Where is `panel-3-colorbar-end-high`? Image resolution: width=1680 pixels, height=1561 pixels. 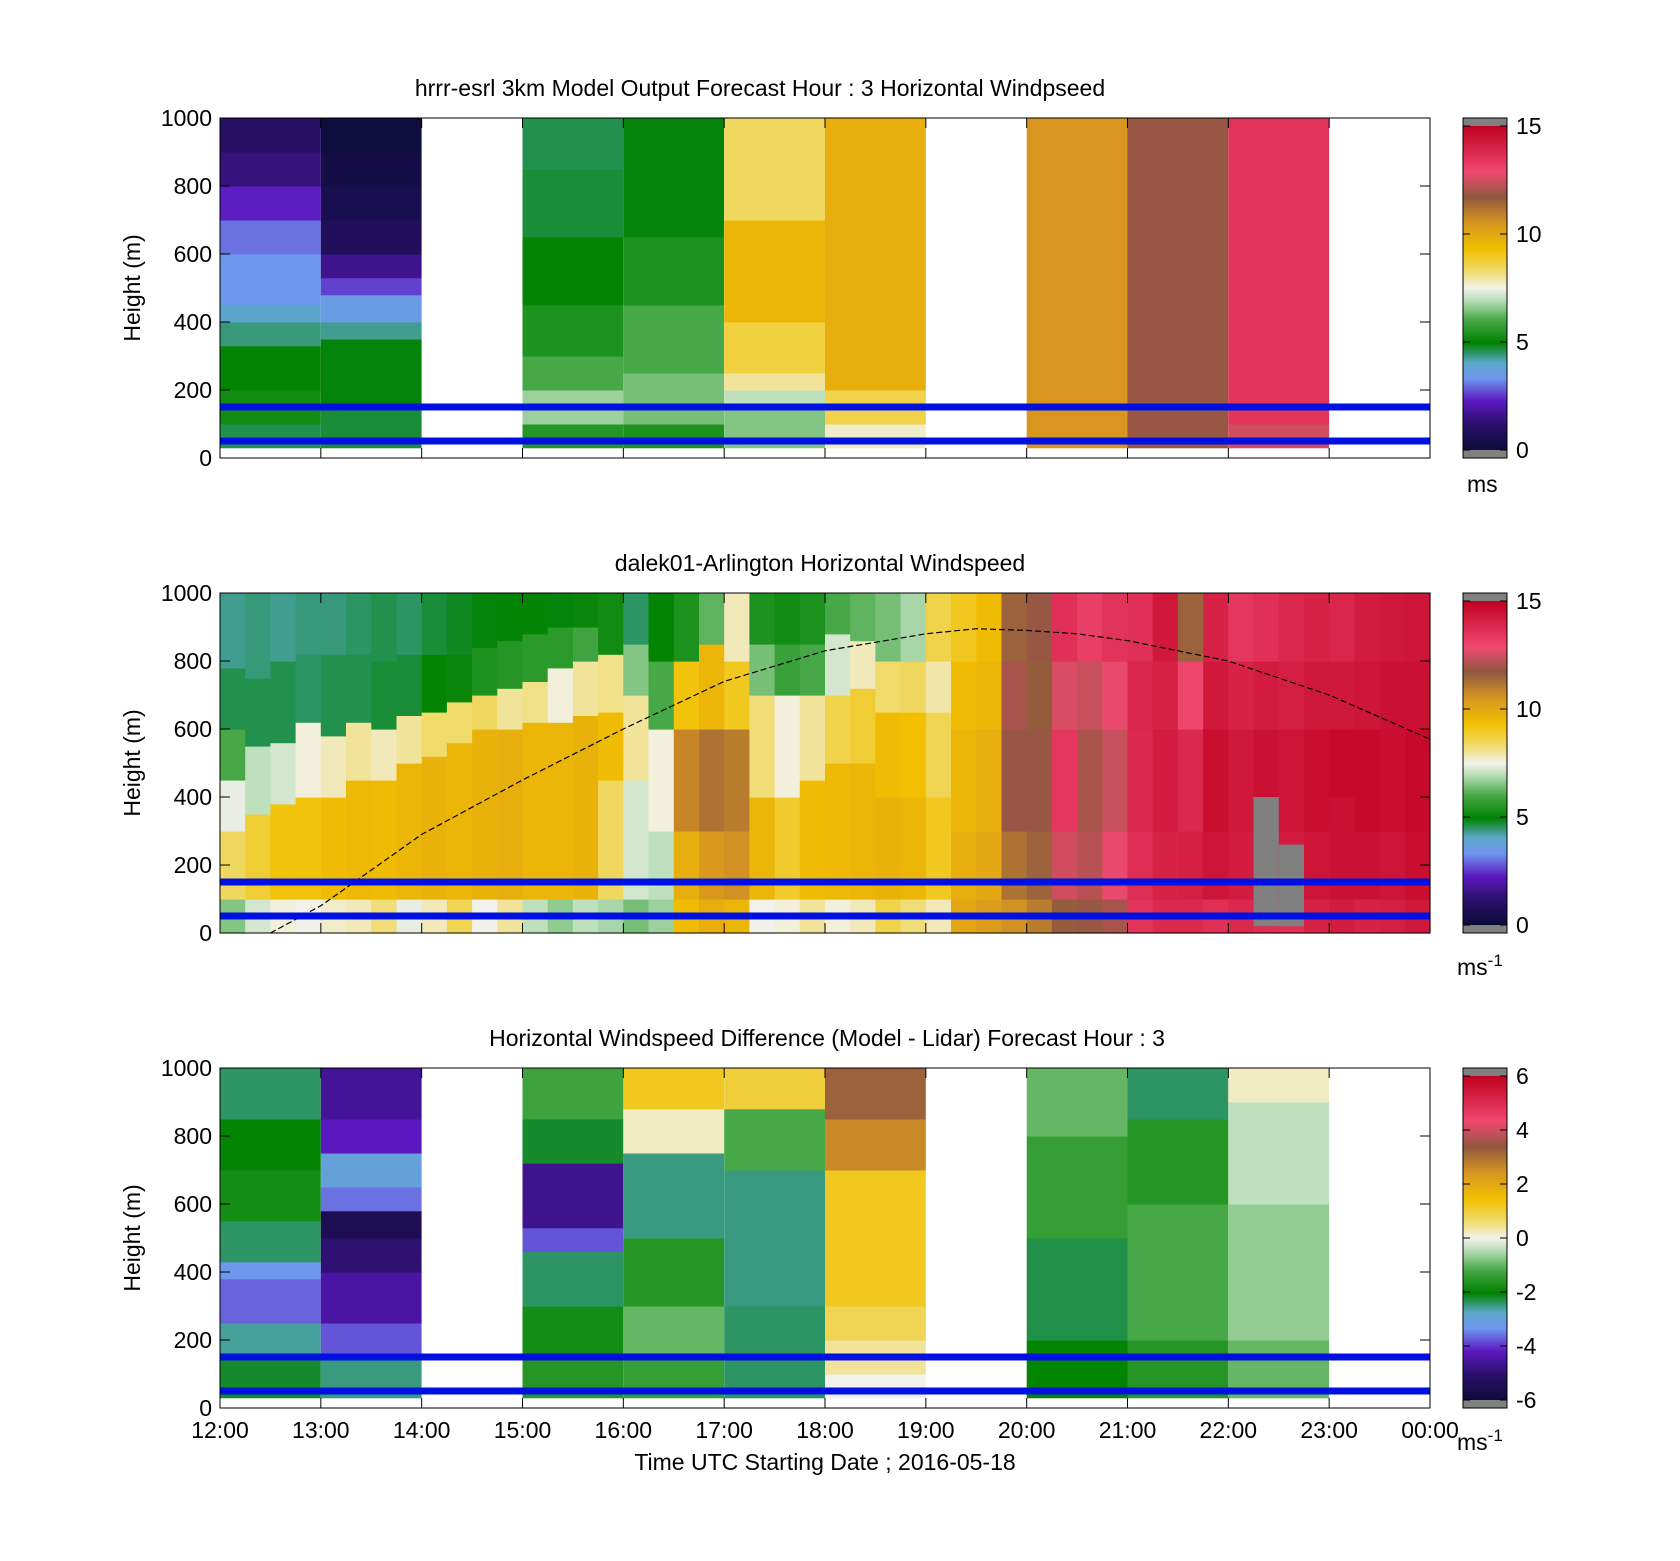
panel-3-colorbar-end-high is located at coordinates (1485, 1072).